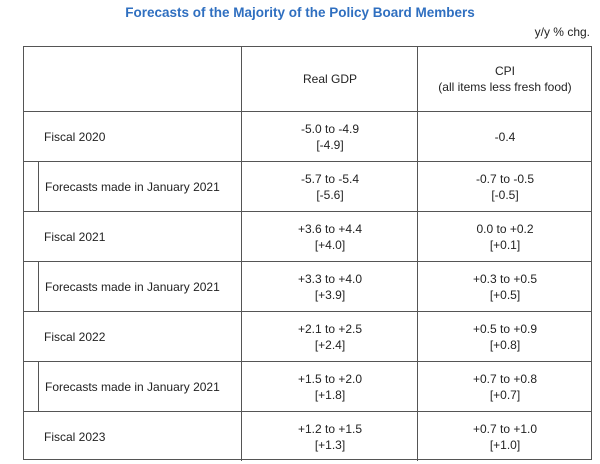 The image size is (600, 464). I want to click on gdp-median: [+3.9], so click(330, 294).